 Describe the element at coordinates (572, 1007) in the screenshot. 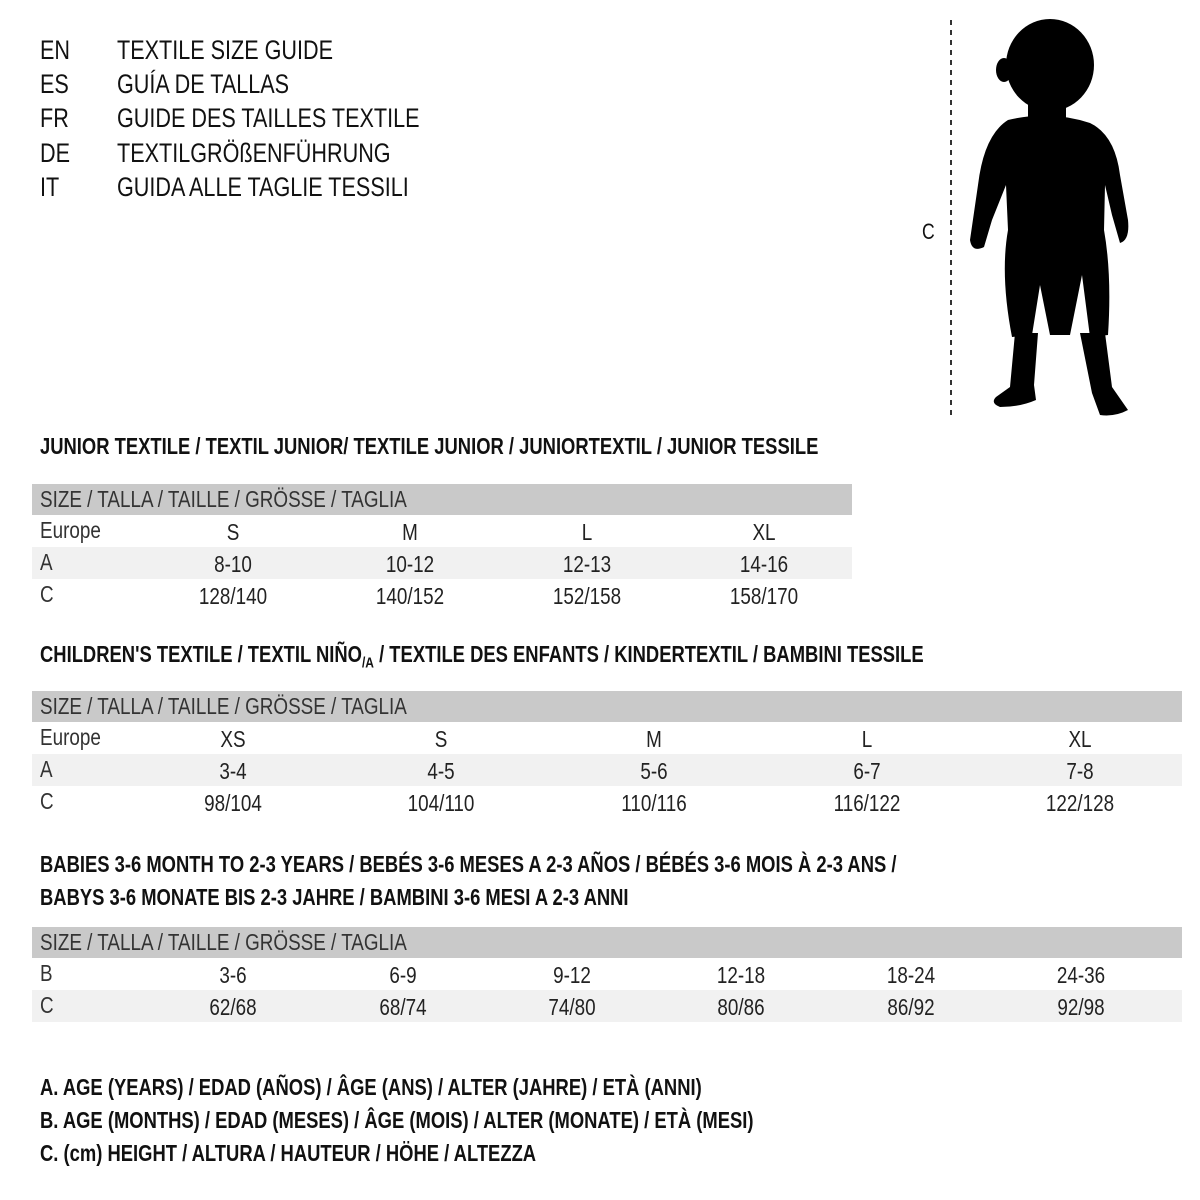

I see `cell: 74/80` at that location.